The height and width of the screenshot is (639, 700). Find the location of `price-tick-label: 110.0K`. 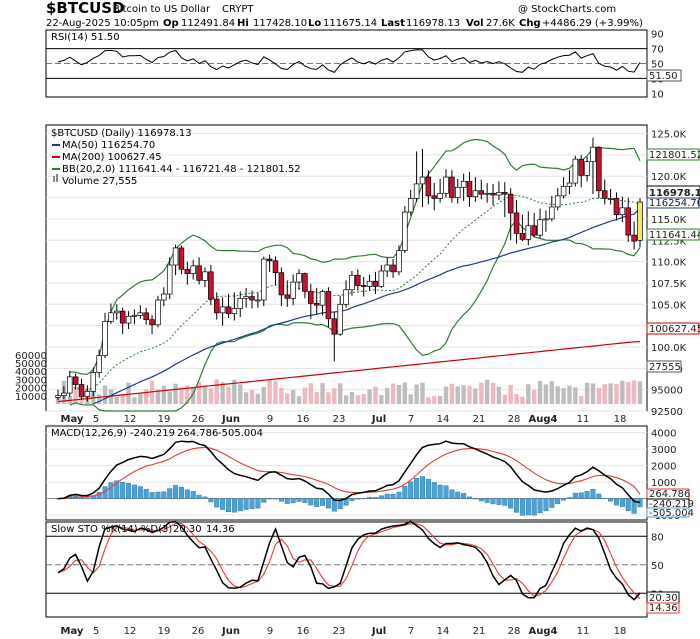

price-tick-label: 110.0K is located at coordinates (669, 263).